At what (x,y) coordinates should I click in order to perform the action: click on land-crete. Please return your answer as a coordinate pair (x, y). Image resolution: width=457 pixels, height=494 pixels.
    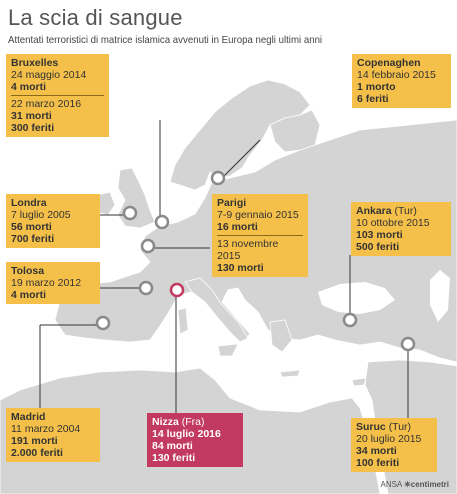
    Looking at the image, I should click on (290, 373).